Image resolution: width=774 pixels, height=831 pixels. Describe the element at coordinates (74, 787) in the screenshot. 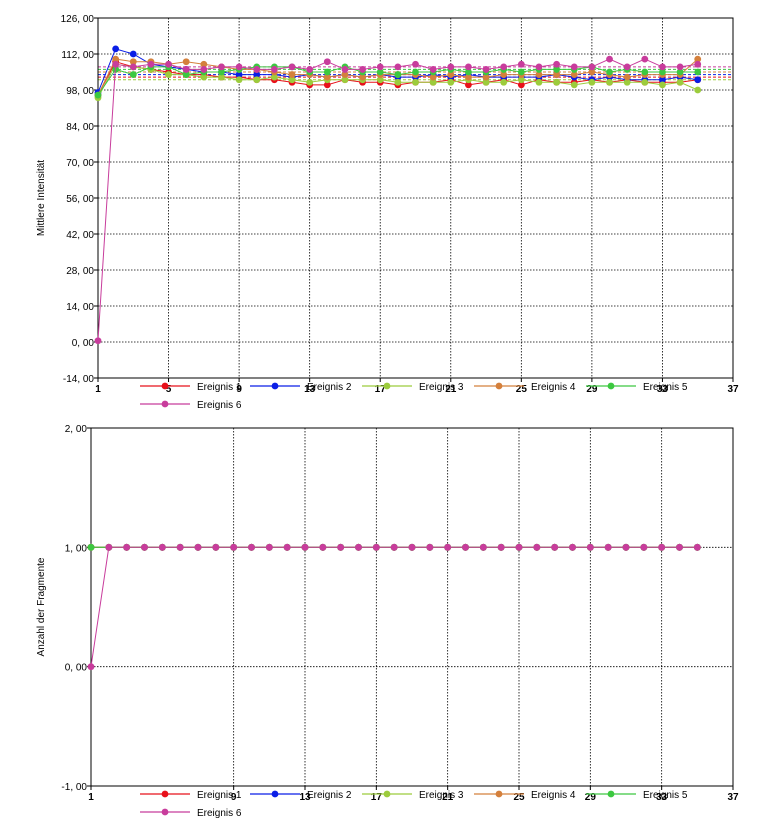

I see `y-tick-label: -1, 00` at that location.